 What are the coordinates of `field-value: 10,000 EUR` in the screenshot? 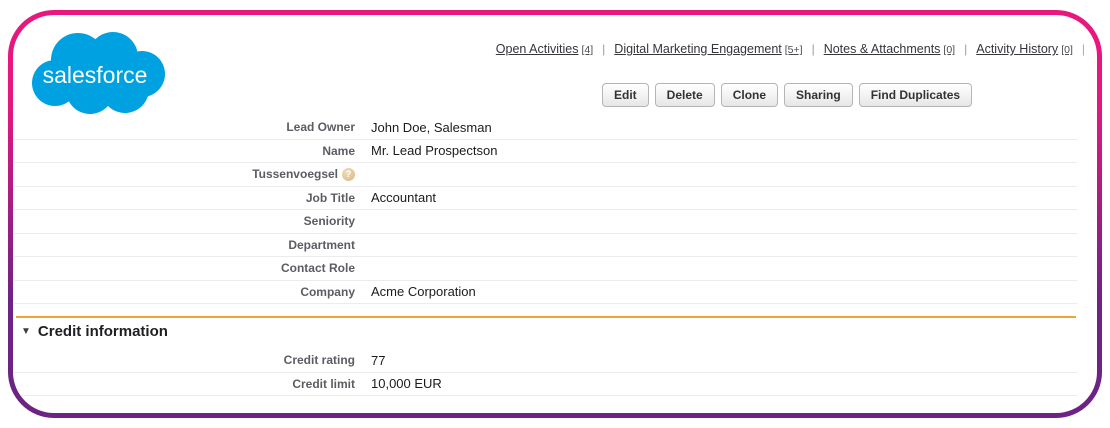 It's located at (406, 384).